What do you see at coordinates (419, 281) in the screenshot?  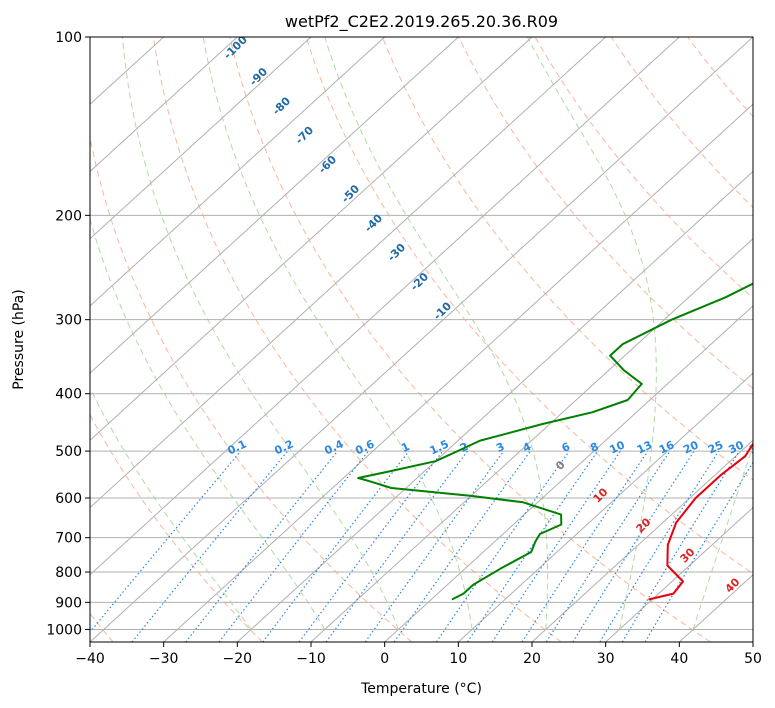 I see `isotherm-label: -20` at bounding box center [419, 281].